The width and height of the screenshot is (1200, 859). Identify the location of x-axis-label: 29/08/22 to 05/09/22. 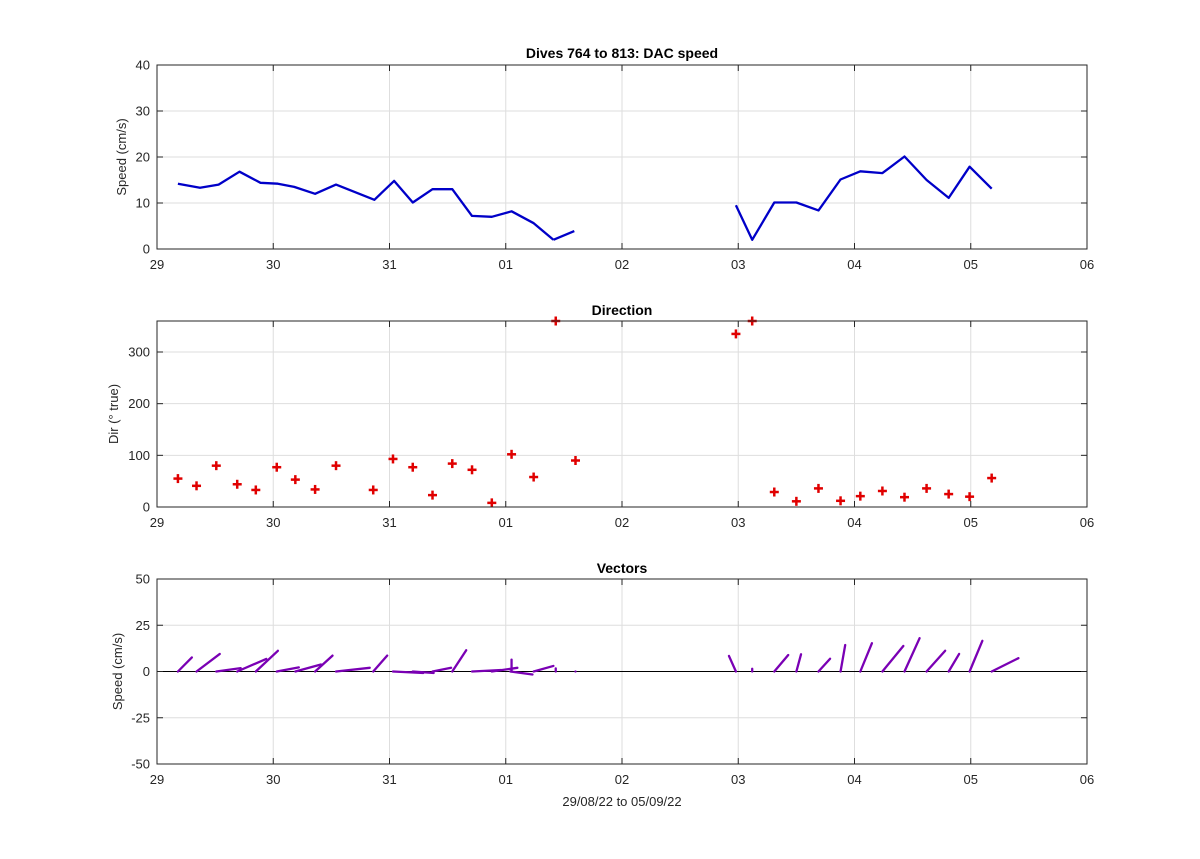
(621, 801).